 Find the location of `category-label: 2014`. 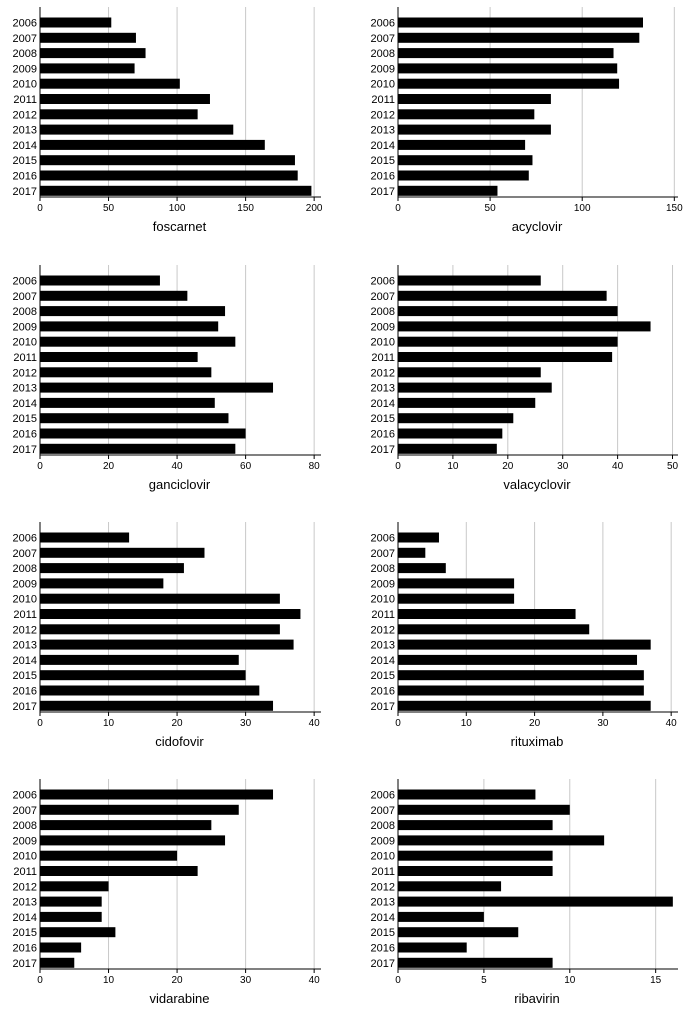

category-label: 2014 is located at coordinates (383, 918).